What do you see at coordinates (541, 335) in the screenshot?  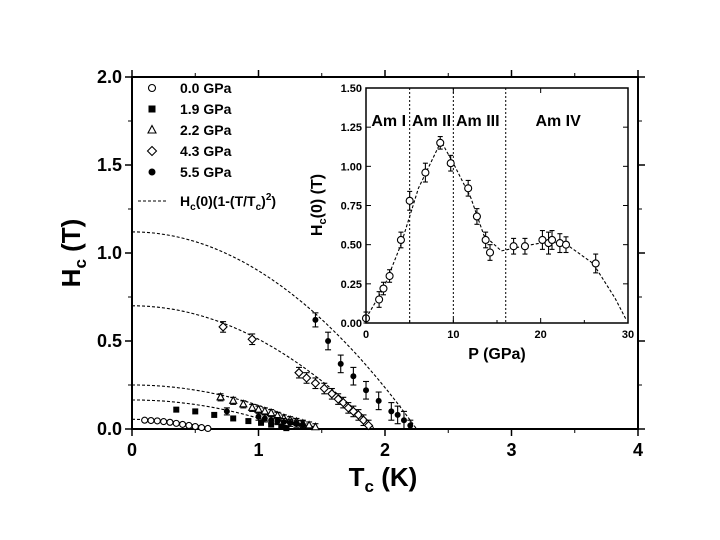 I see `inset-x-tick-label: 20` at bounding box center [541, 335].